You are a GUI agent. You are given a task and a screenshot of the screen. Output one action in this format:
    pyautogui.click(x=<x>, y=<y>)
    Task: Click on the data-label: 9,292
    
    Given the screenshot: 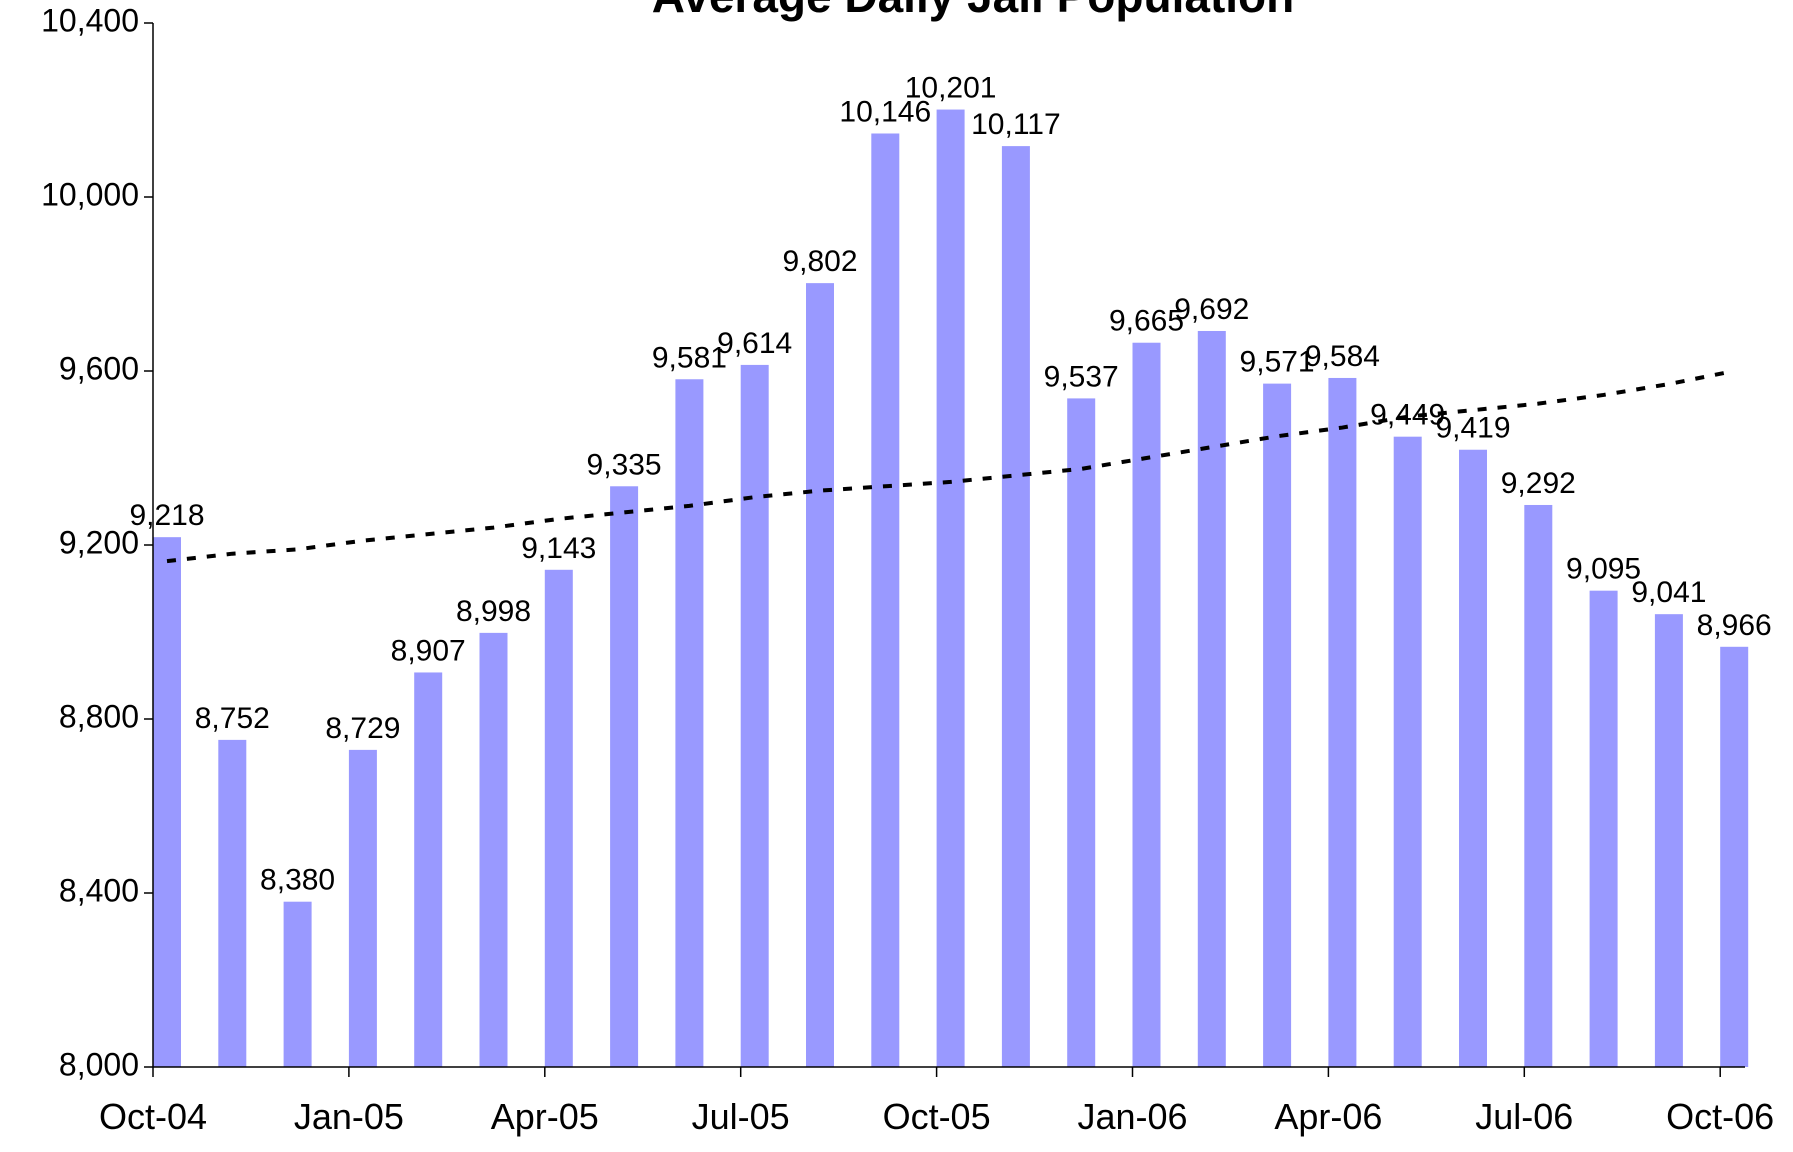 What is the action you would take?
    pyautogui.click(x=1538, y=483)
    